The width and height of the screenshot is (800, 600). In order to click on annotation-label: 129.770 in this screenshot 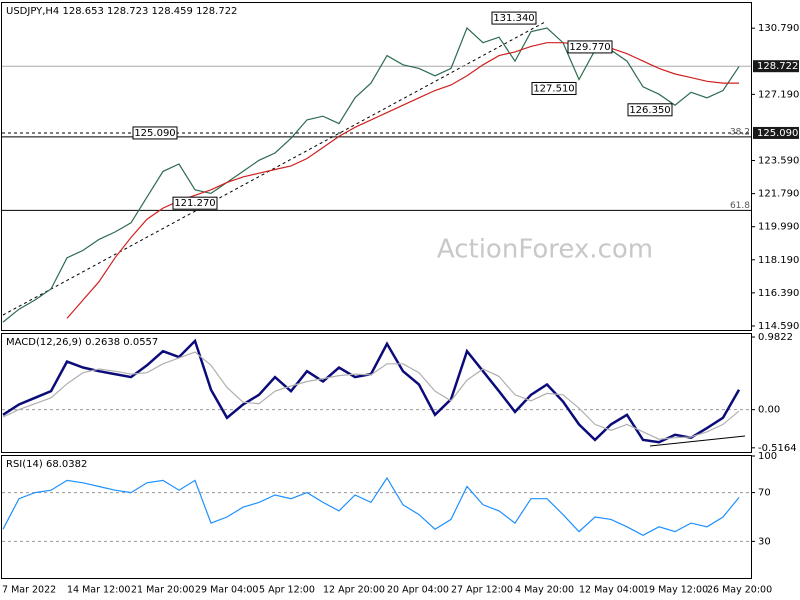, I will do `click(589, 47)`.